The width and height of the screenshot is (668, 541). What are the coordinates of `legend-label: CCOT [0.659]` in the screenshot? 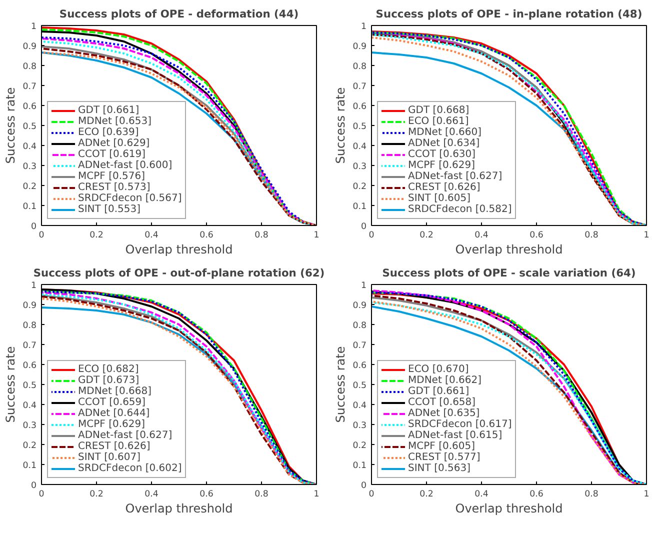 It's located at (112, 402).